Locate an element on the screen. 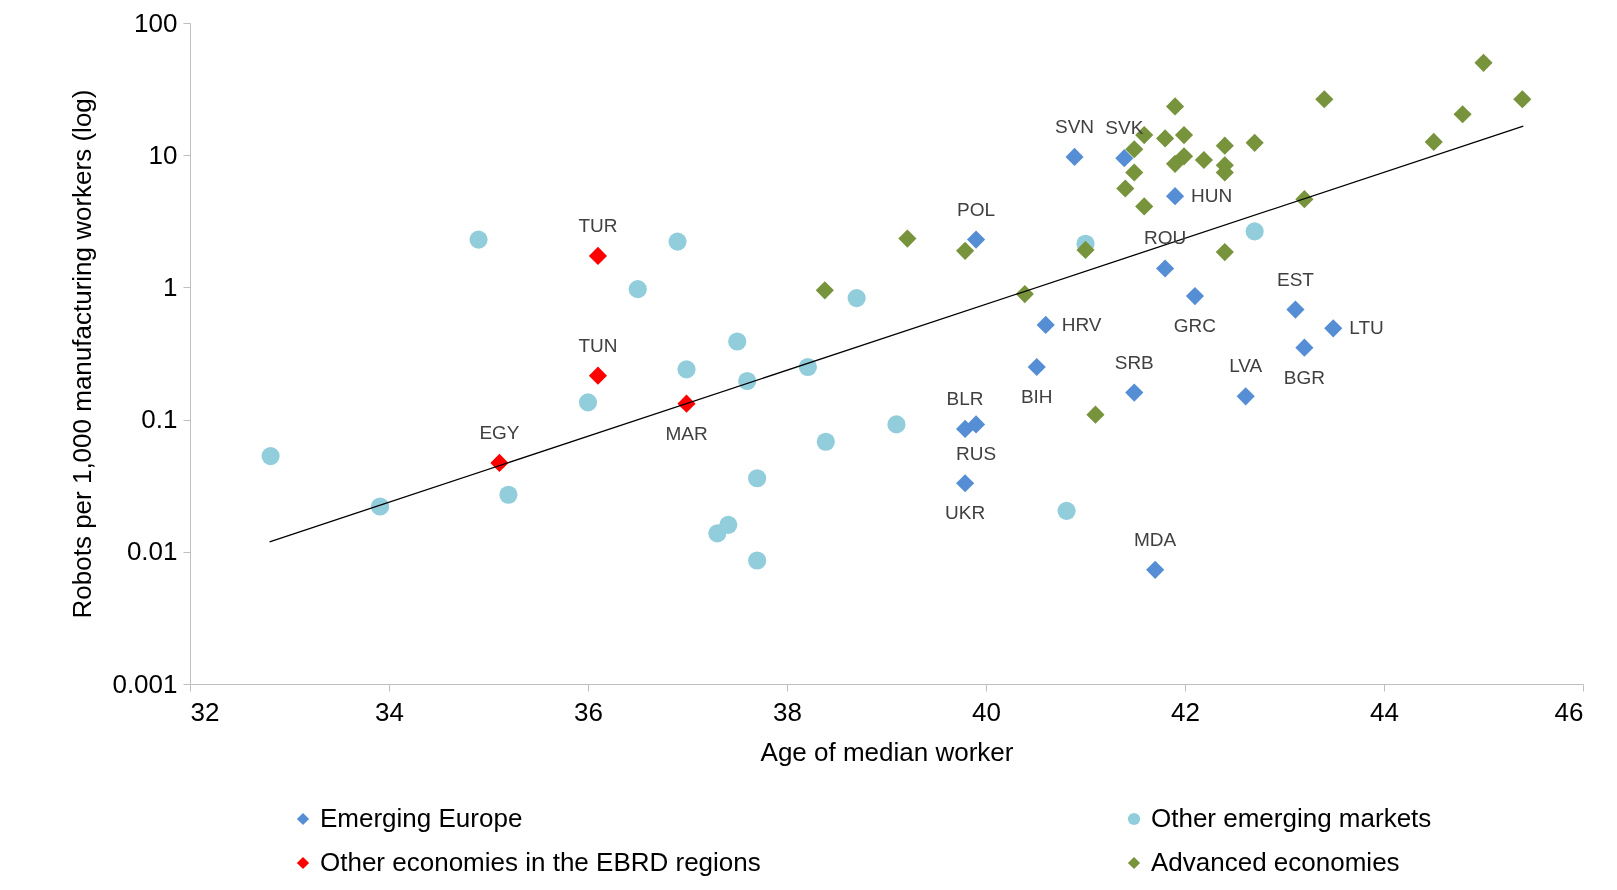 This screenshot has width=1617, height=890. y-tick-label: 100 is located at coordinates (156, 22).